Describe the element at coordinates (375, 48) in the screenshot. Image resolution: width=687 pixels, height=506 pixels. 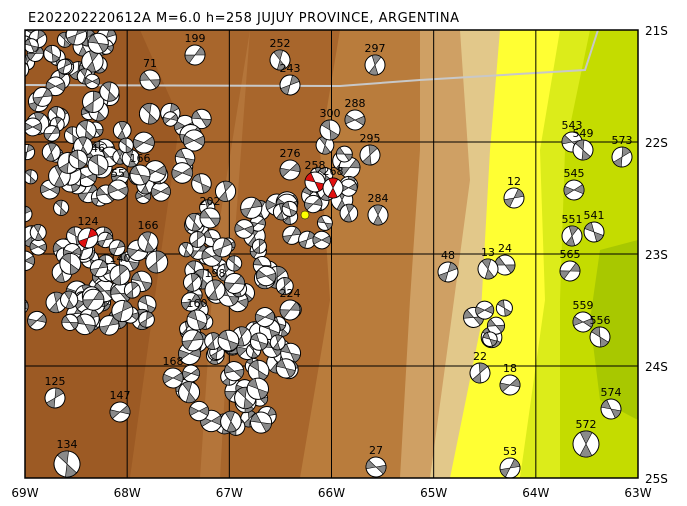
I see `depth-label: 297` at that location.